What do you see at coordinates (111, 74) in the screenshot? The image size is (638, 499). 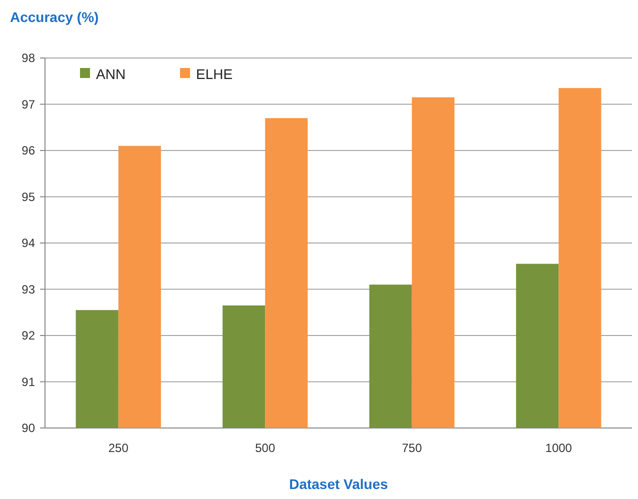 I see `legend-label: ANN` at bounding box center [111, 74].